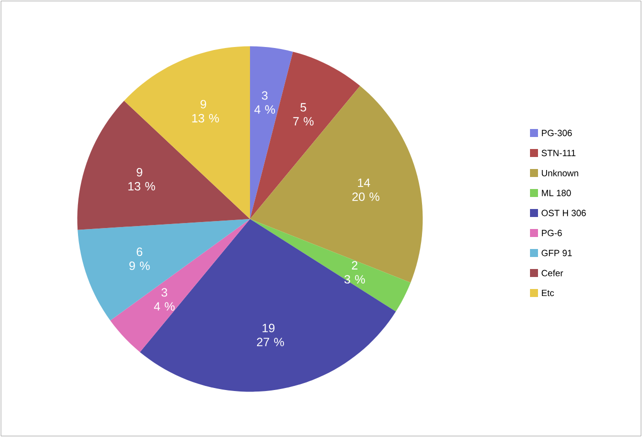 Image resolution: width=642 pixels, height=437 pixels. I want to click on legend-label: PG-6, so click(552, 233).